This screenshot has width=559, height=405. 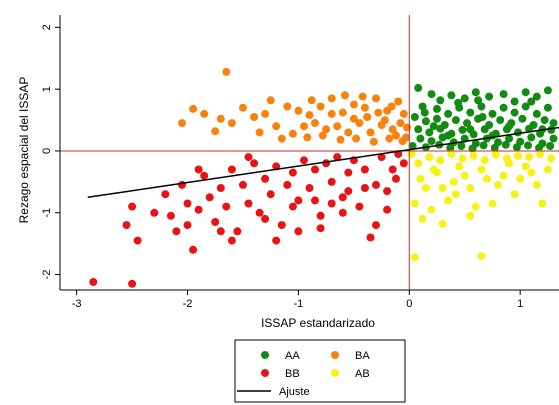 I want to click on x-axis-label: ISSAP estandarizado, so click(x=318, y=323).